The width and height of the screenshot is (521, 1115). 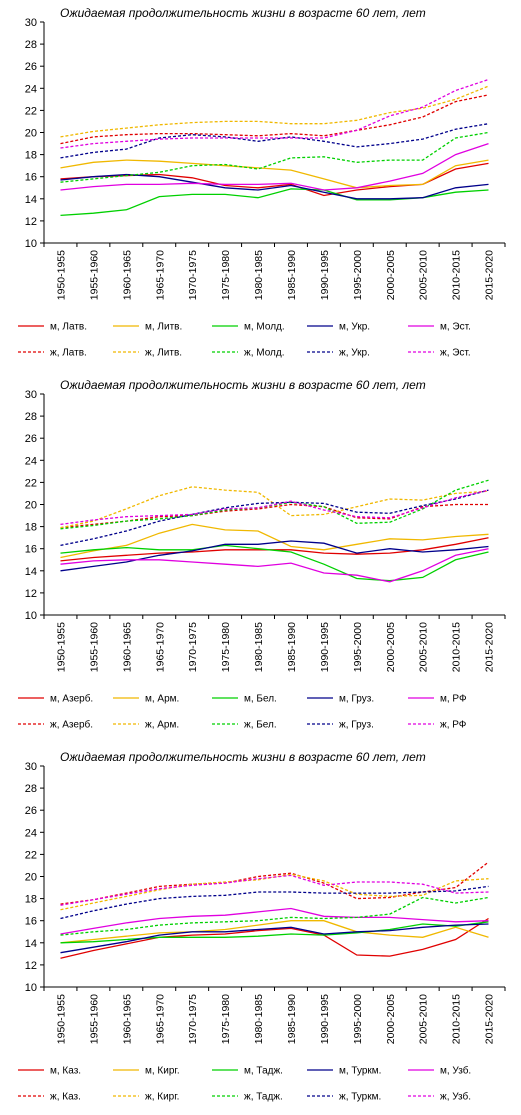 What do you see at coordinates (453, 725) in the screenshot?
I see `legend-label: ж, РФ` at bounding box center [453, 725].